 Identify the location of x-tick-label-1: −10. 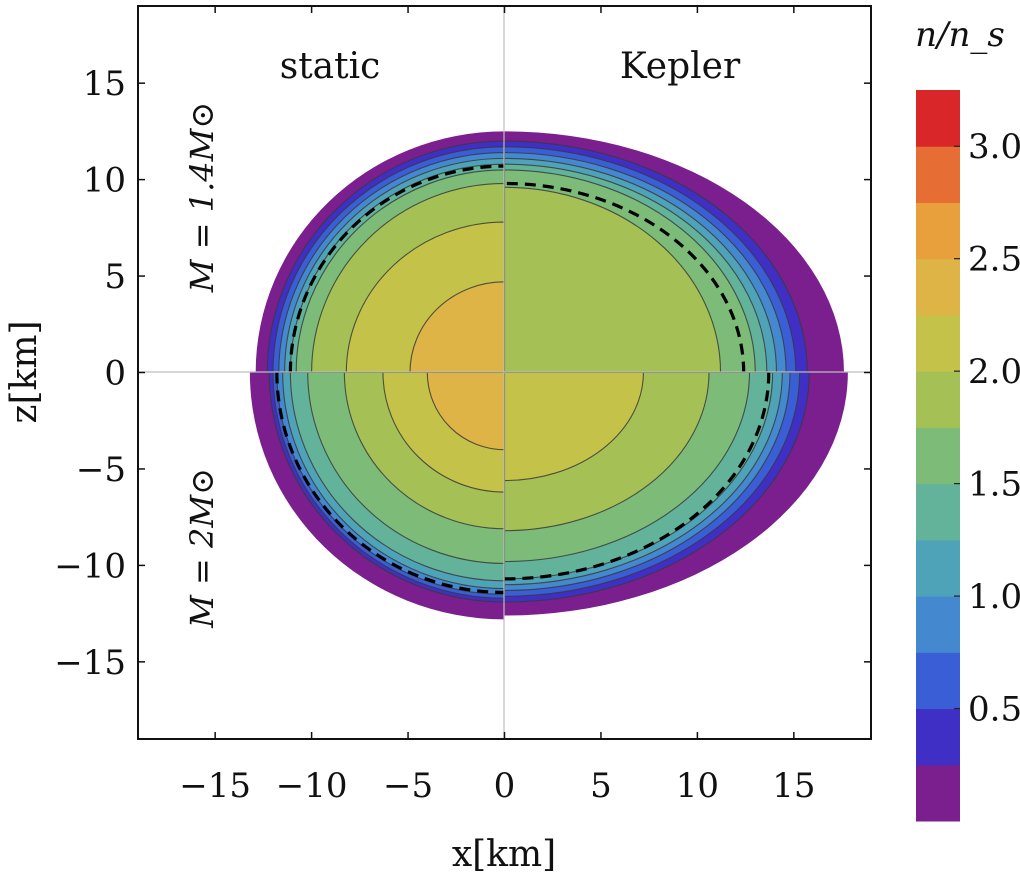
(312, 786).